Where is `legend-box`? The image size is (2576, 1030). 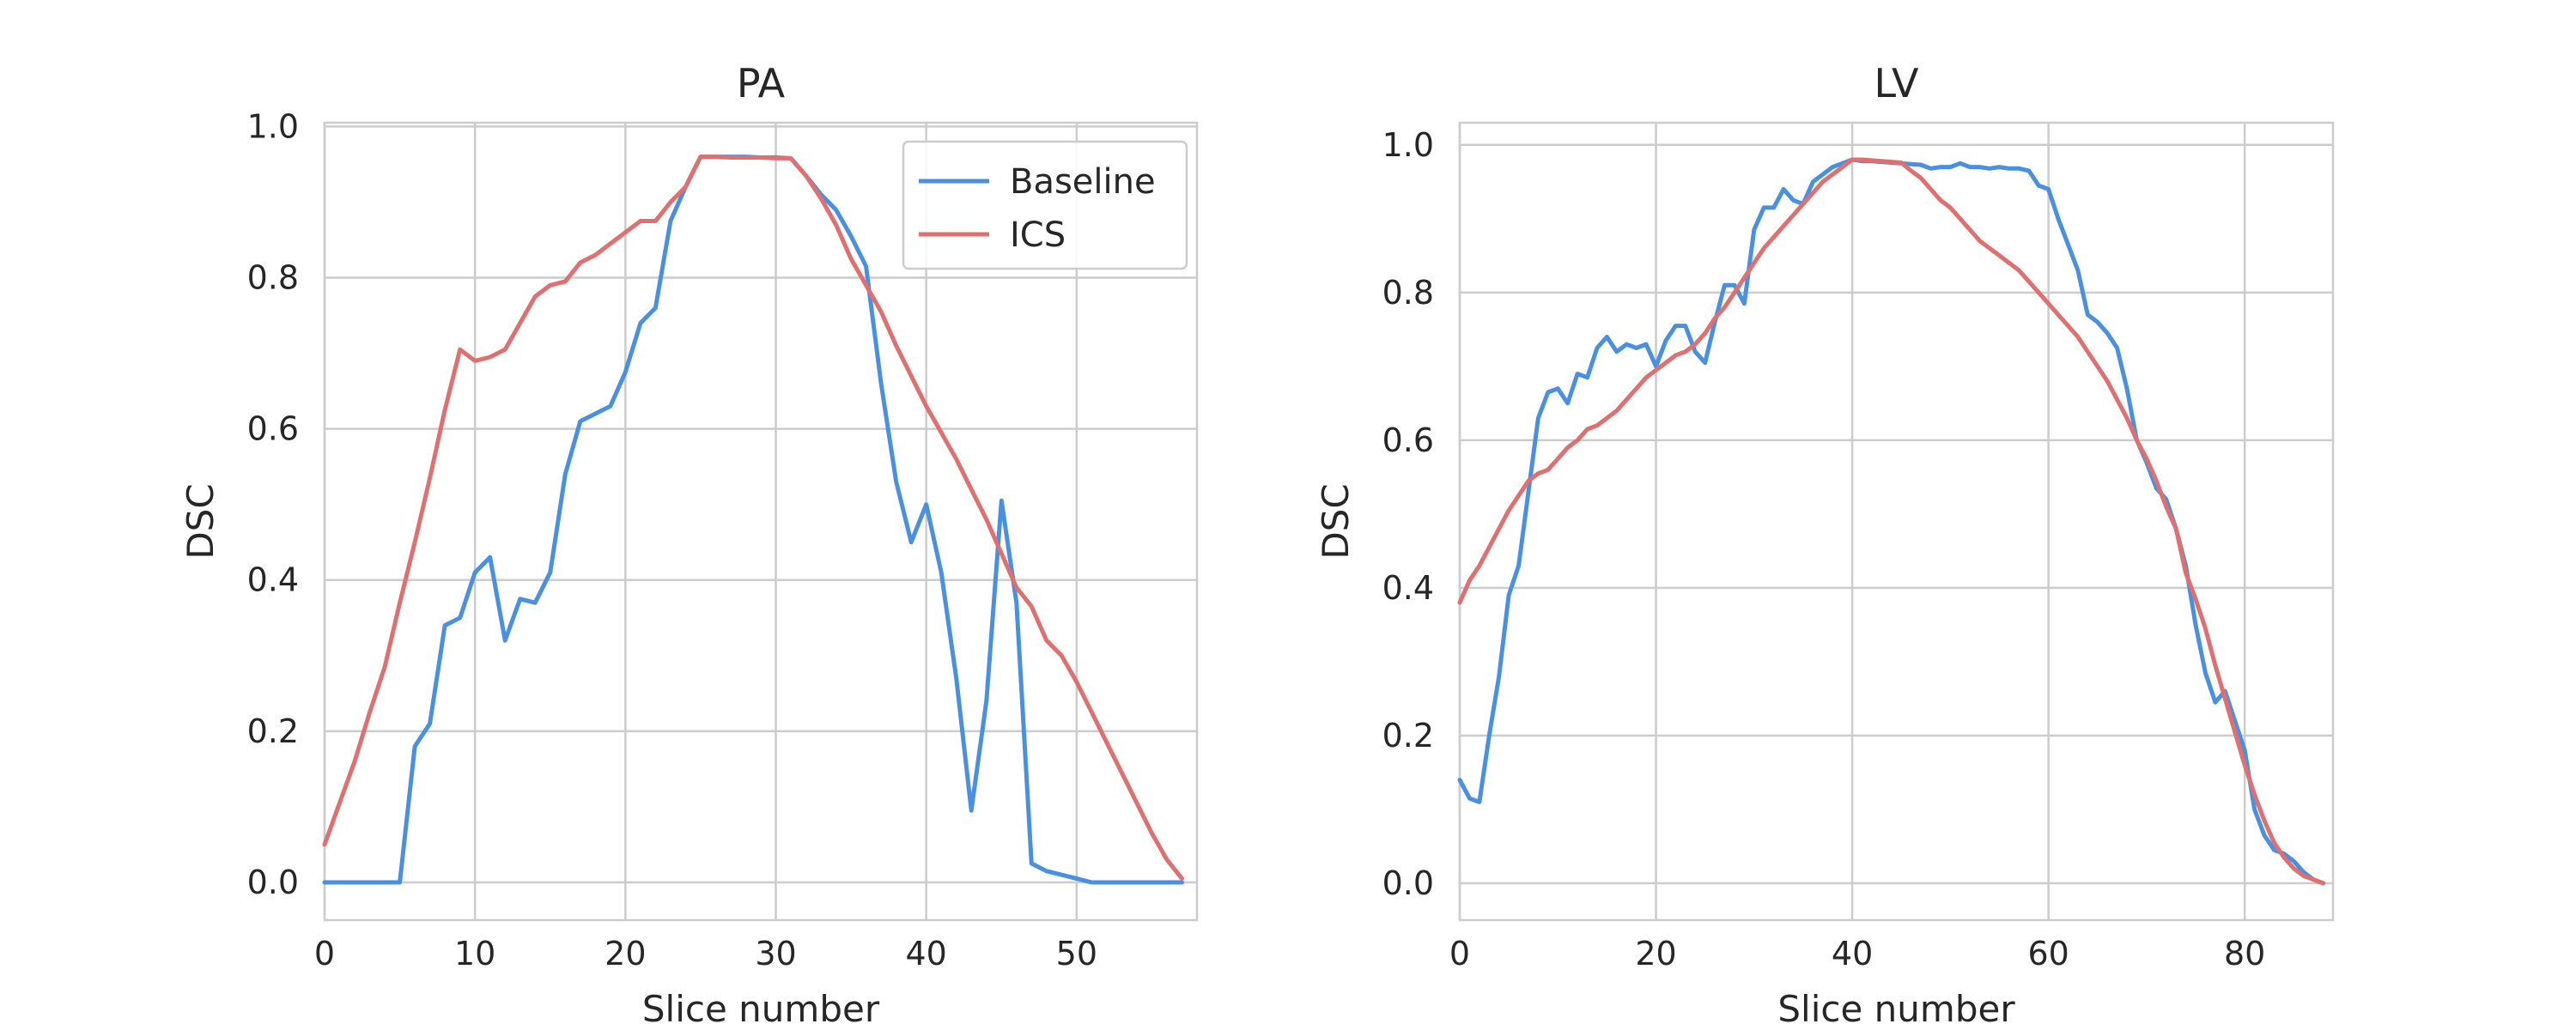 legend-box is located at coordinates (1045, 205).